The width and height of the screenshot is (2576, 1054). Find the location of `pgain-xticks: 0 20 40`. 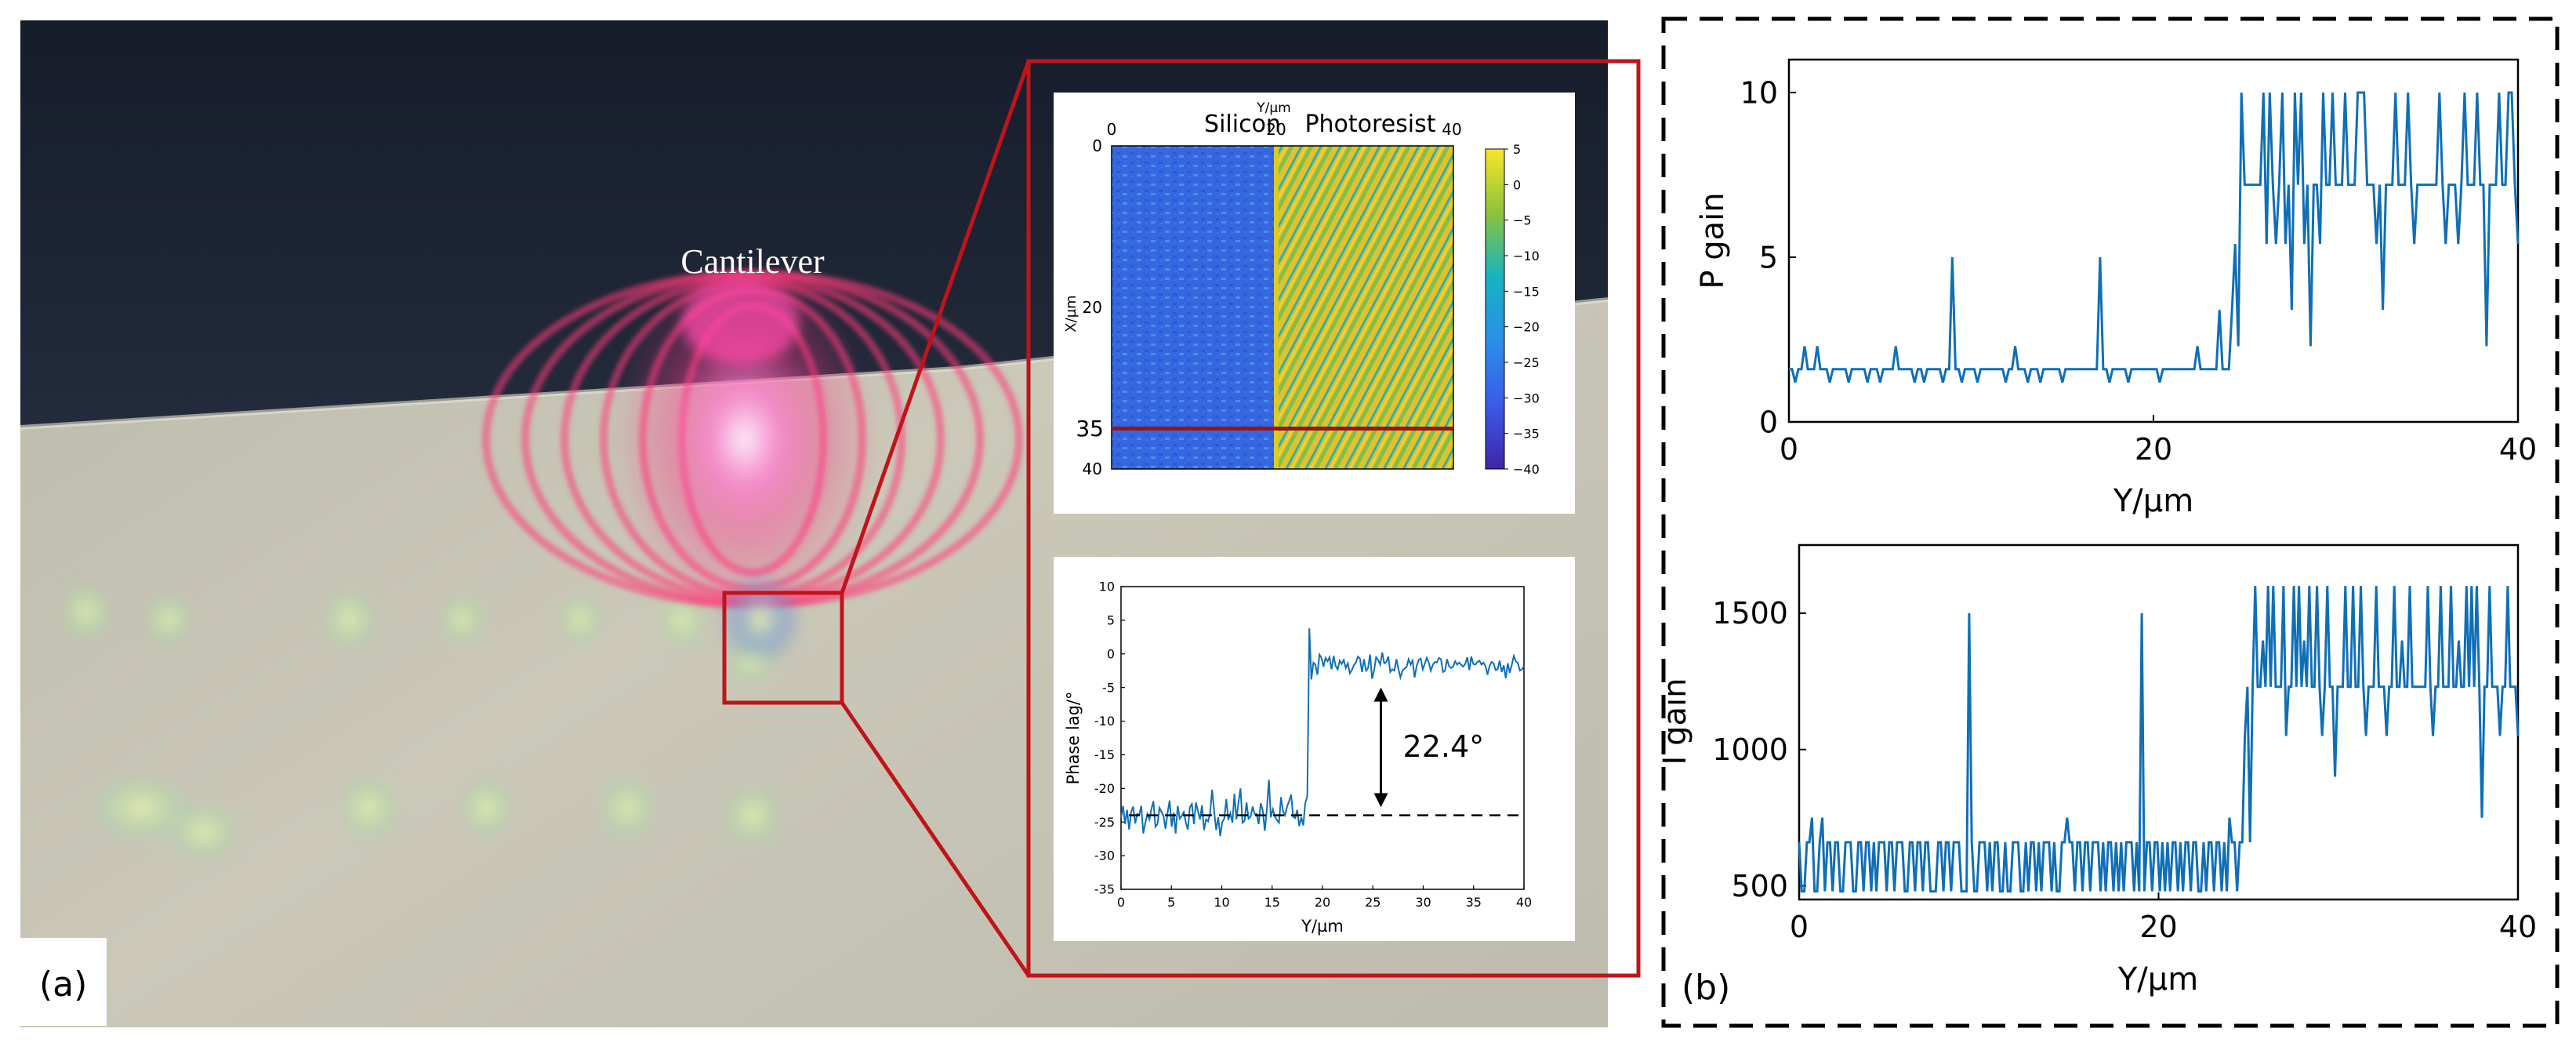

pgain-xticks: 0 20 40 is located at coordinates (2159, 441).